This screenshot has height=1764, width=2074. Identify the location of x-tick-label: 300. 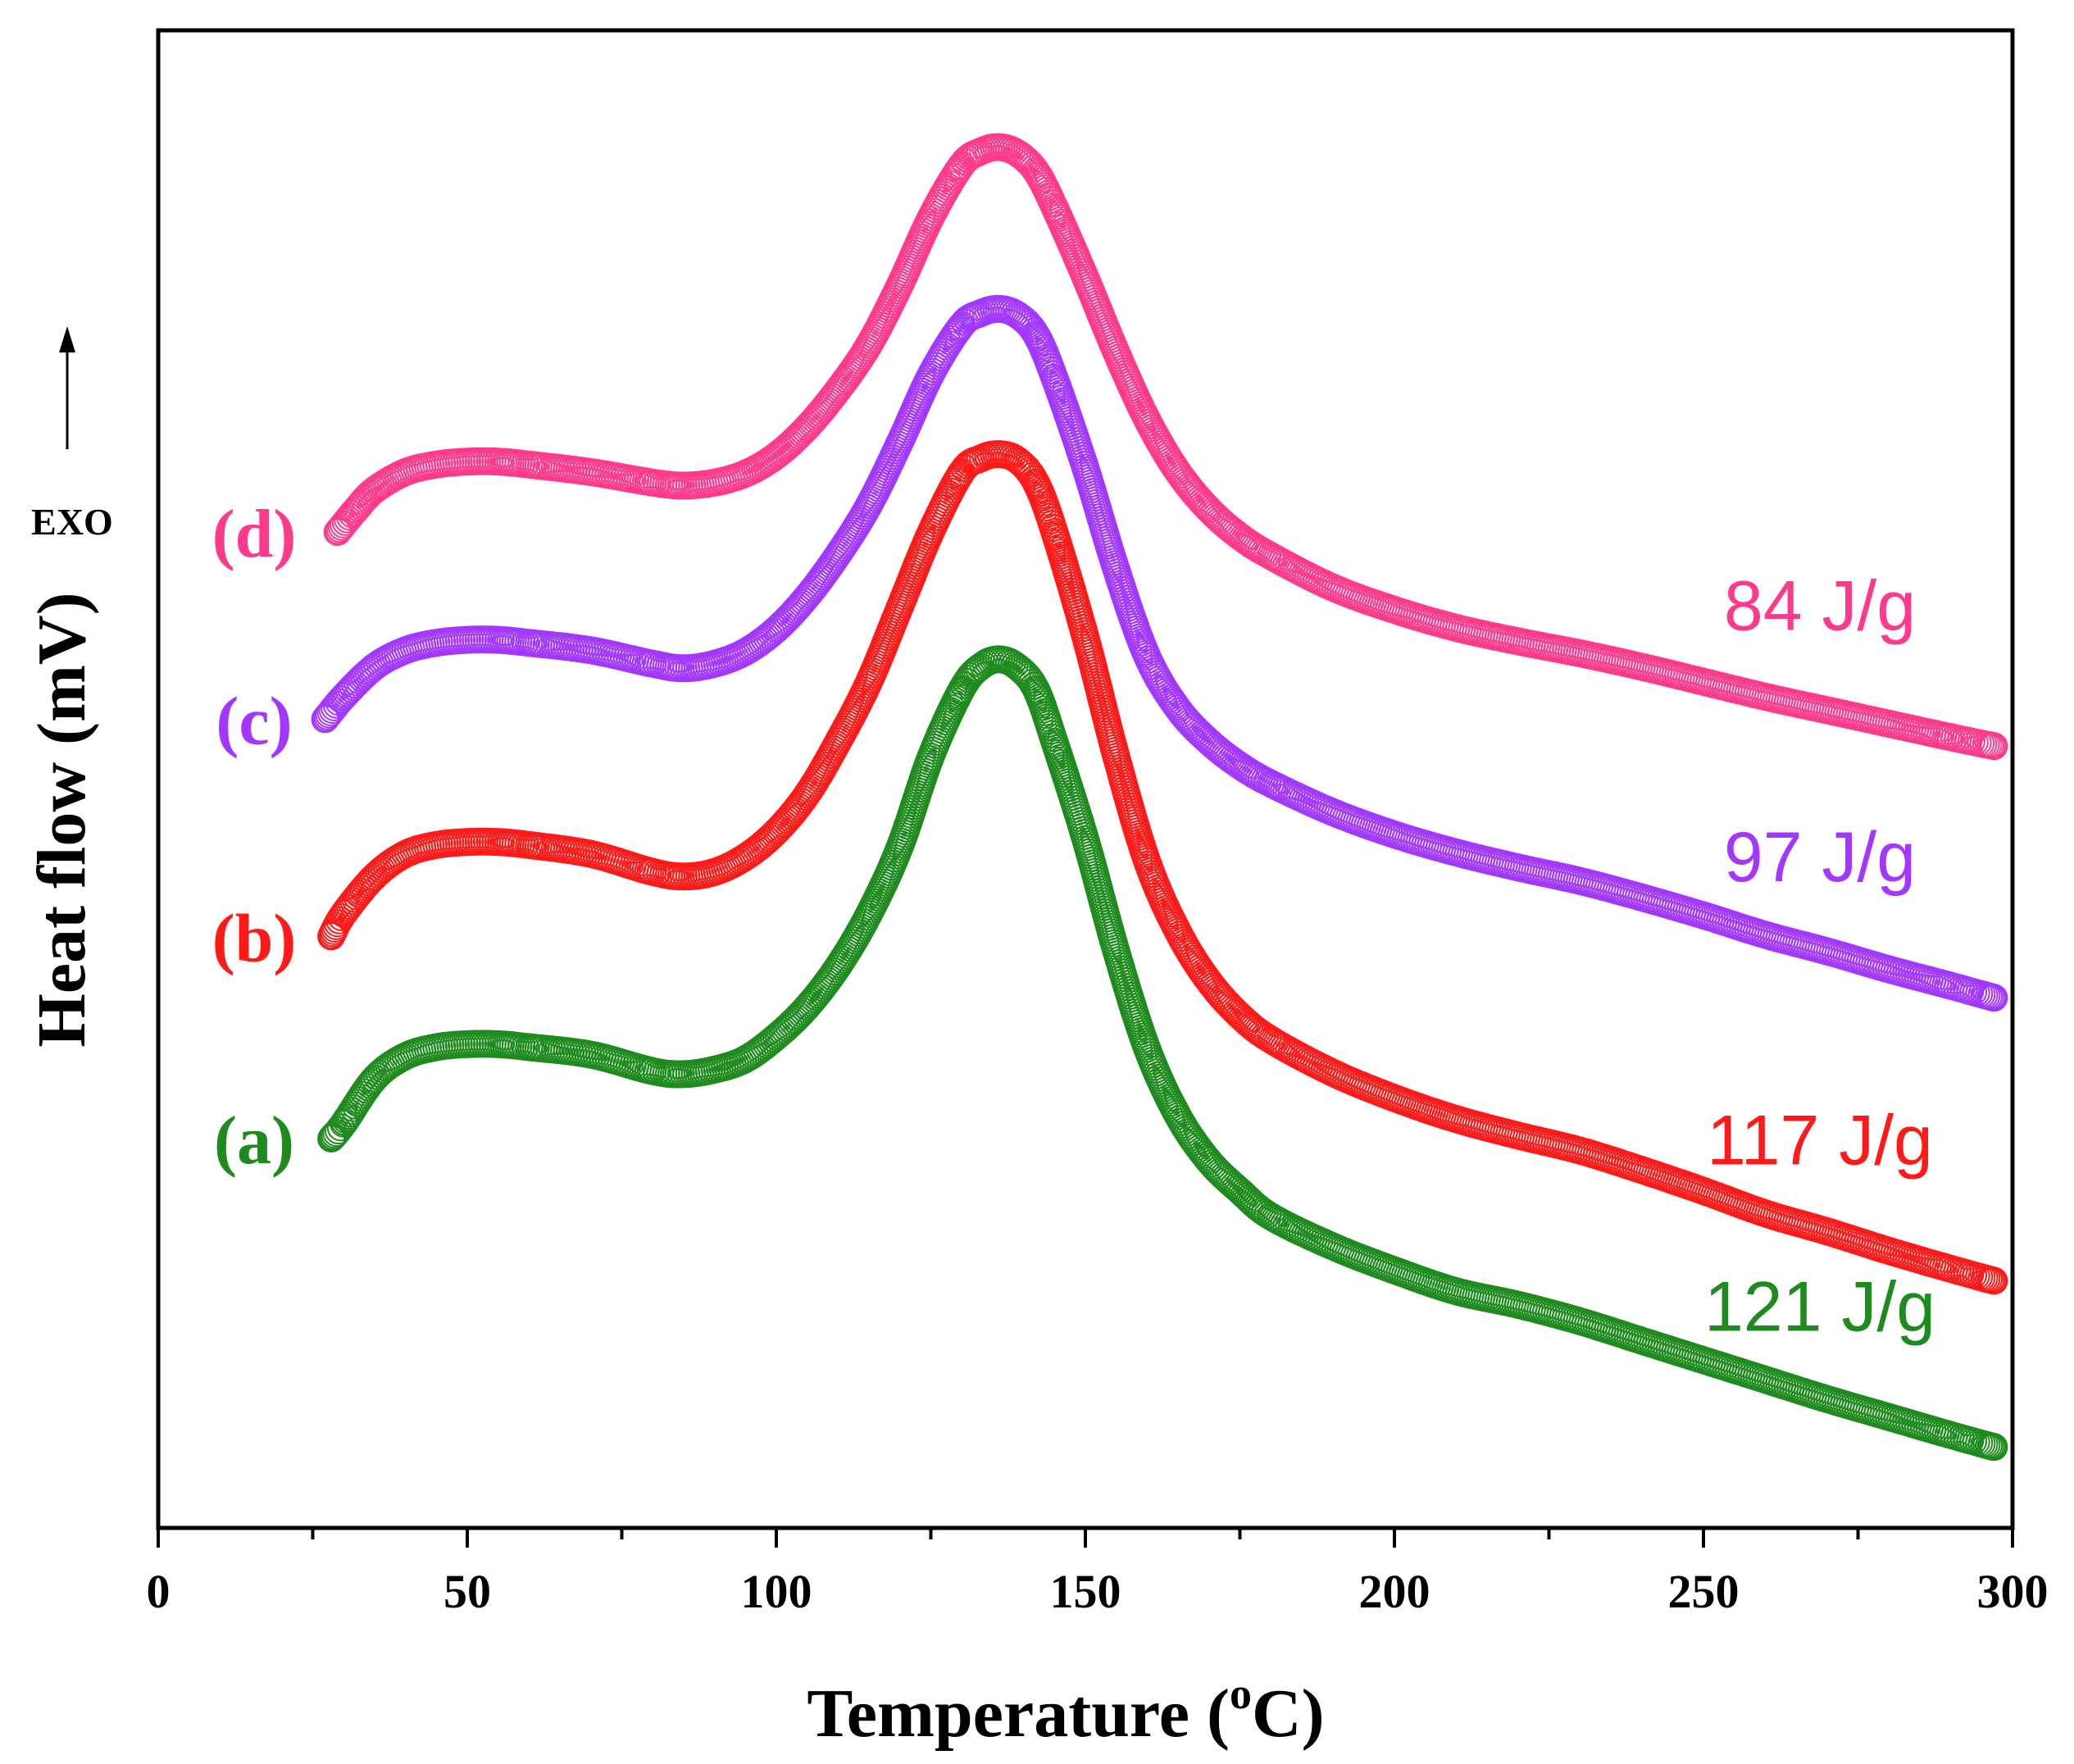
(2013, 1591).